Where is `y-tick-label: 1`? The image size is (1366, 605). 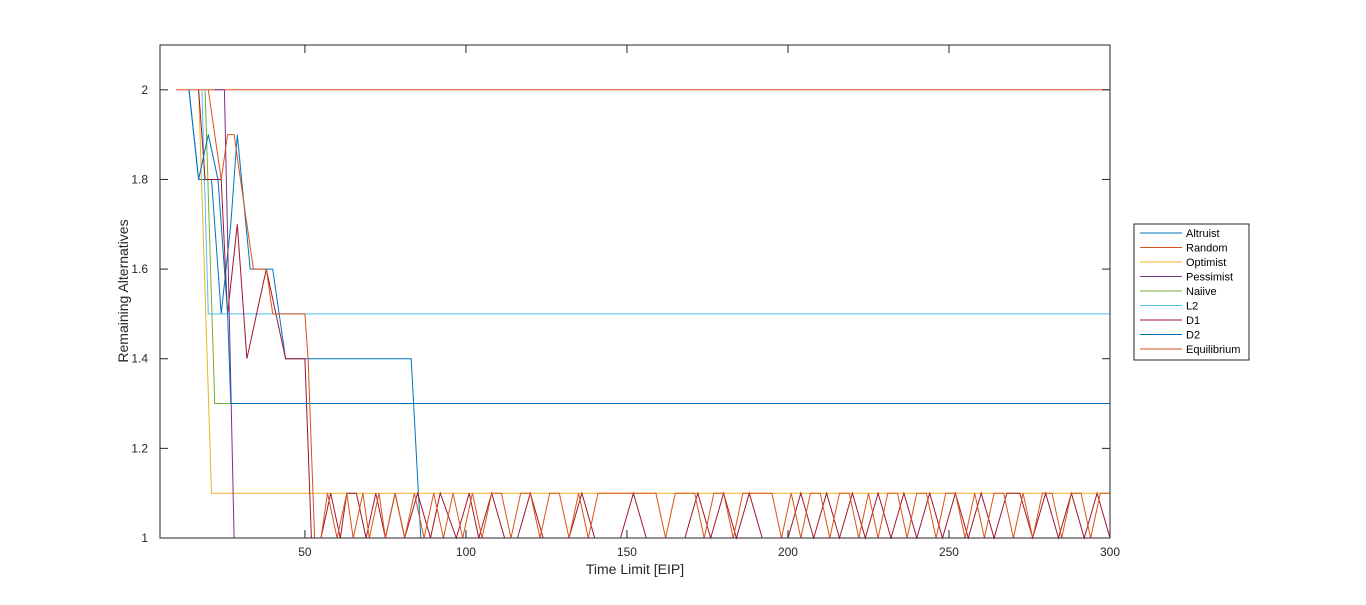 y-tick-label: 1 is located at coordinates (144, 538).